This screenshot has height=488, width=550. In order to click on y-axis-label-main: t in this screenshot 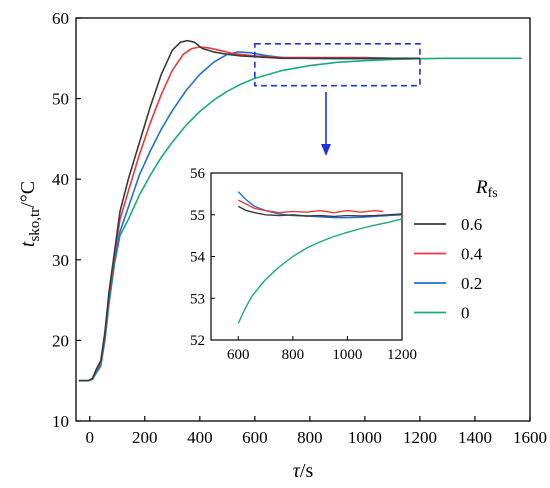, I will do `click(28, 244)`.